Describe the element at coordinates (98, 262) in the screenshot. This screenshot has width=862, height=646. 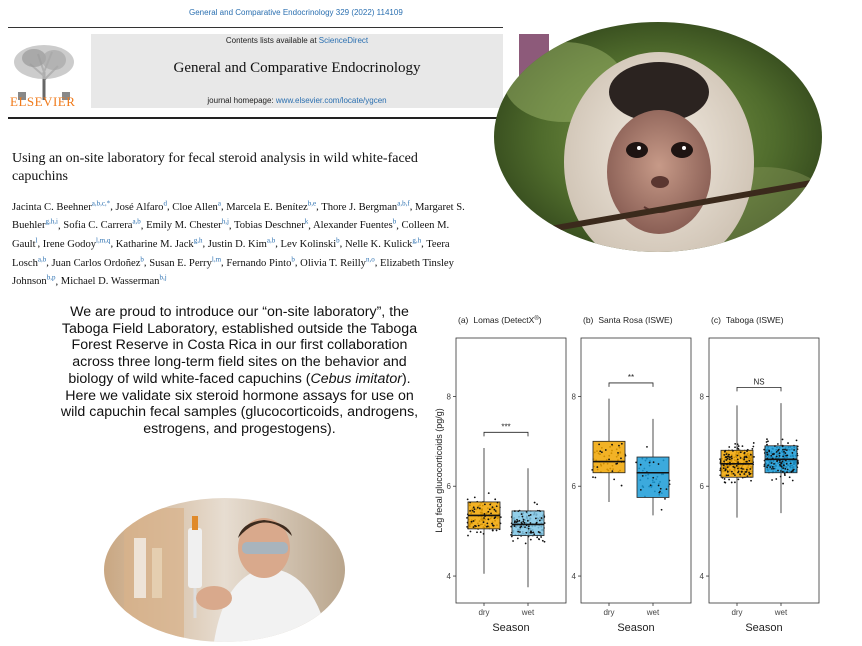
I see `author: Juan Carlos Ordoñezb` at that location.